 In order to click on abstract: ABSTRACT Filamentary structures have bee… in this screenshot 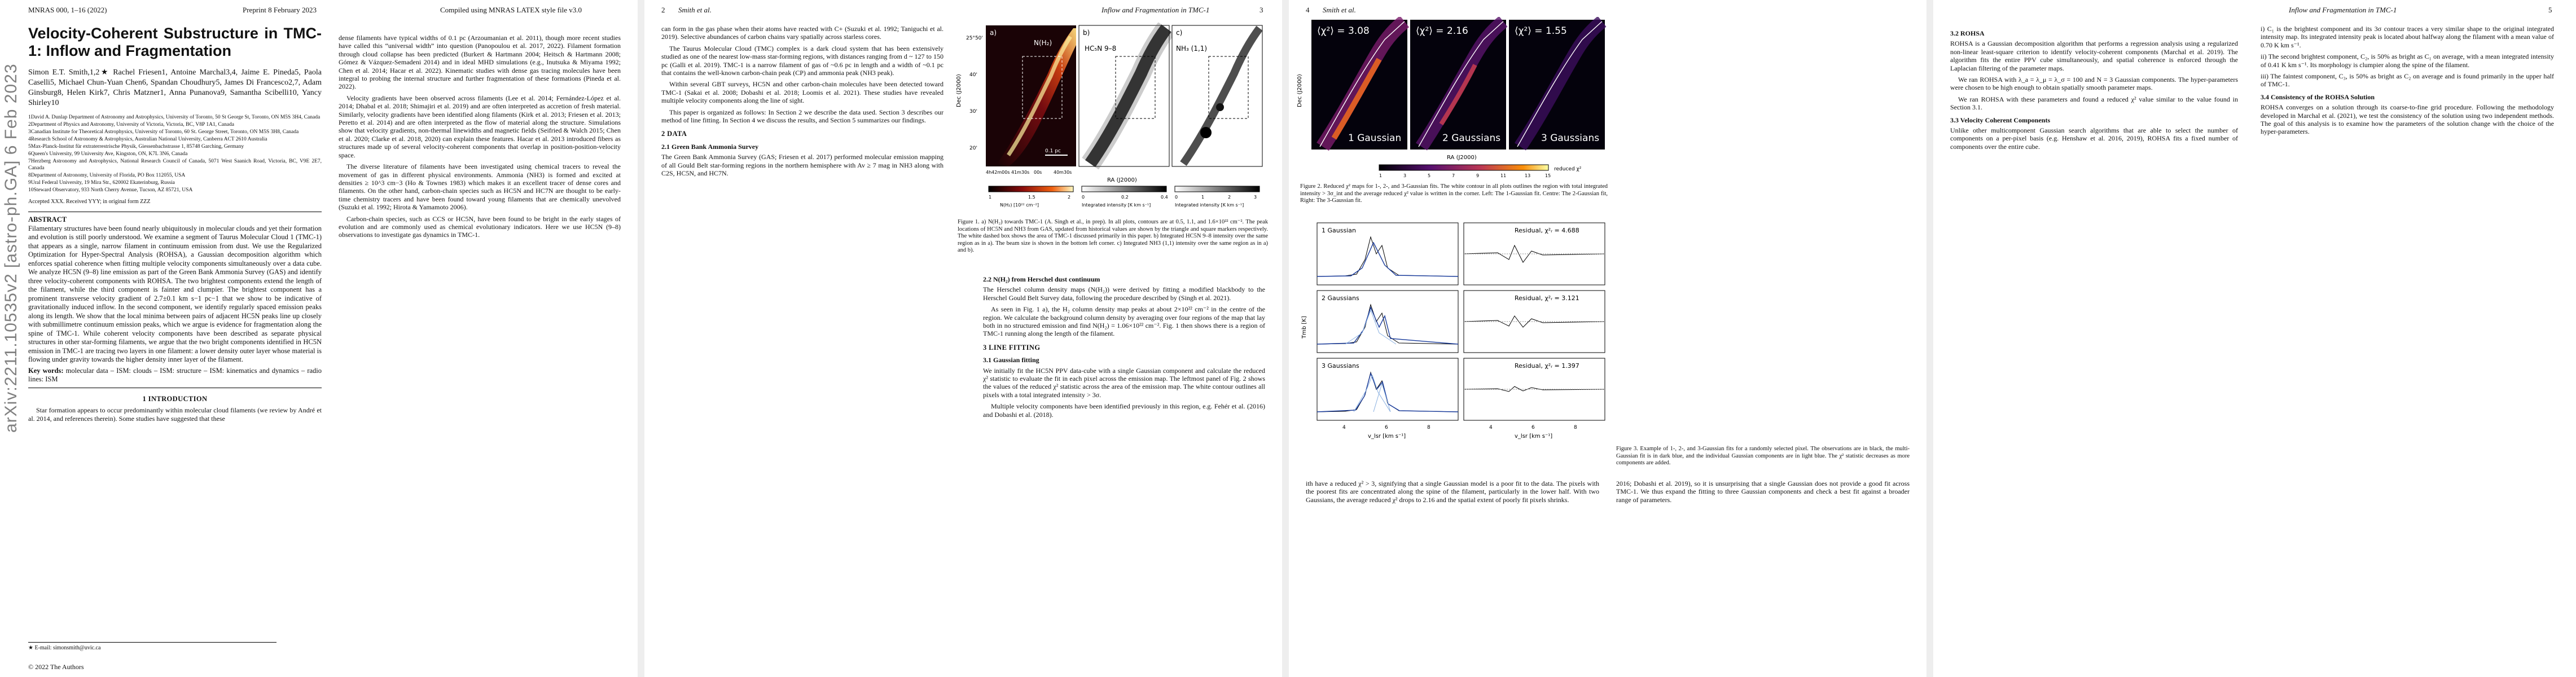, I will do `click(175, 300)`.